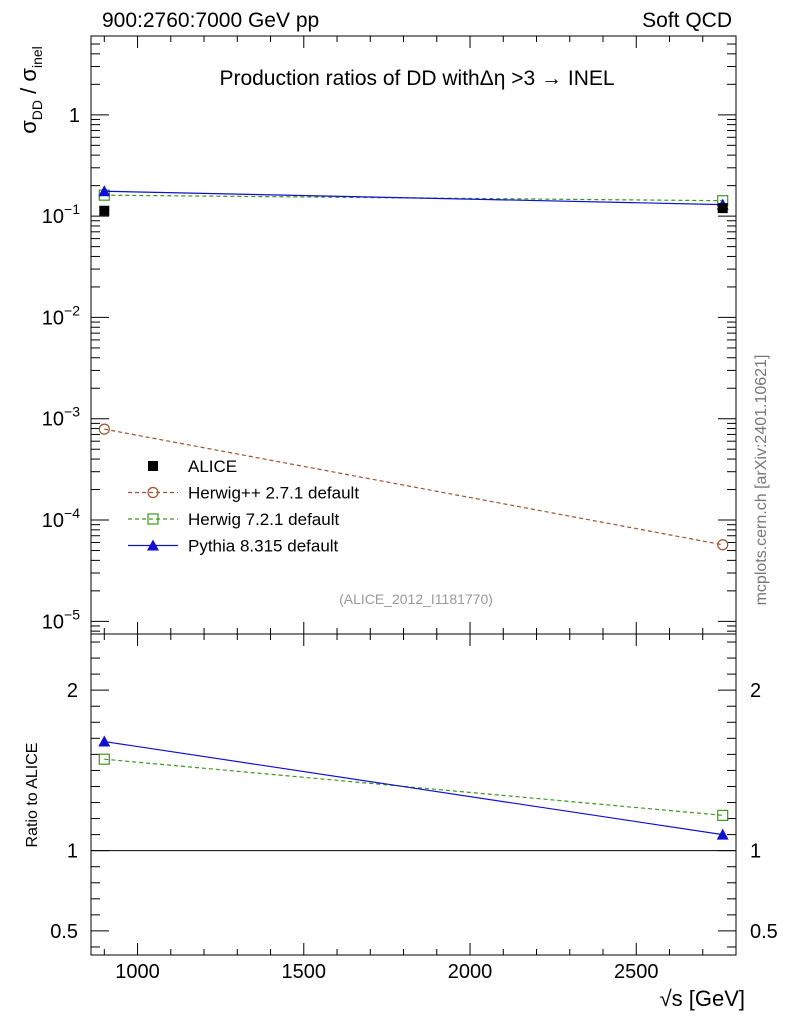 The image size is (786, 1024). I want to click on ratio-tick-label: 2, so click(72, 691).